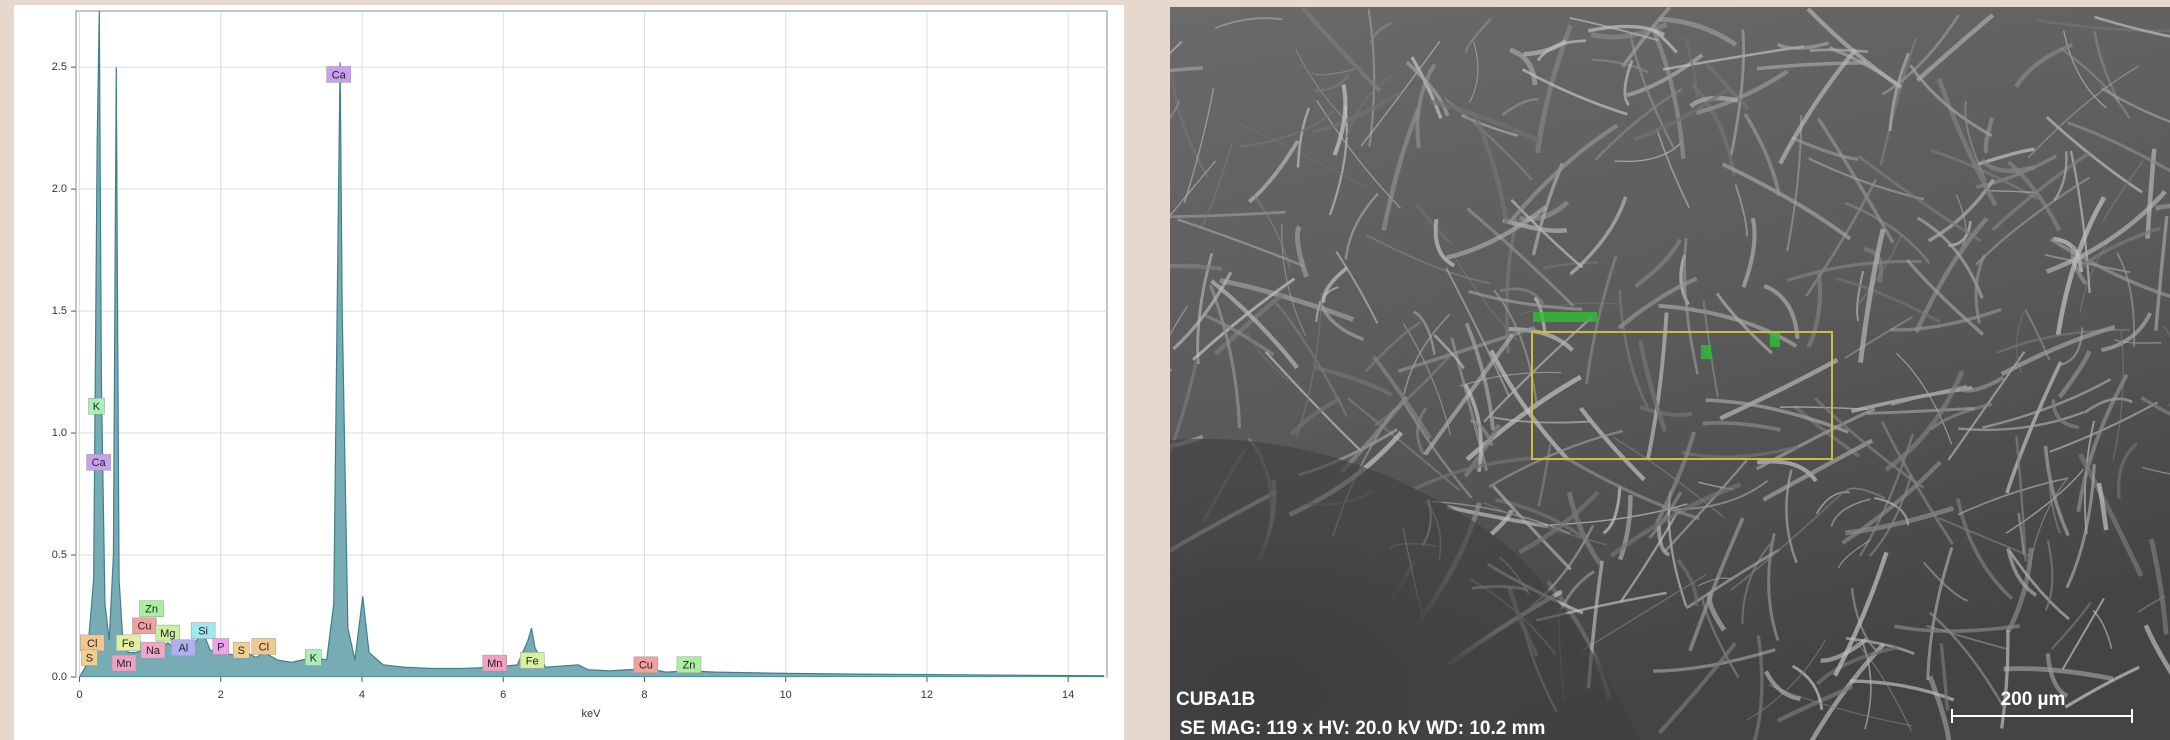 The height and width of the screenshot is (740, 2170). What do you see at coordinates (92, 644) in the screenshot?
I see `element-label: Cl` at bounding box center [92, 644].